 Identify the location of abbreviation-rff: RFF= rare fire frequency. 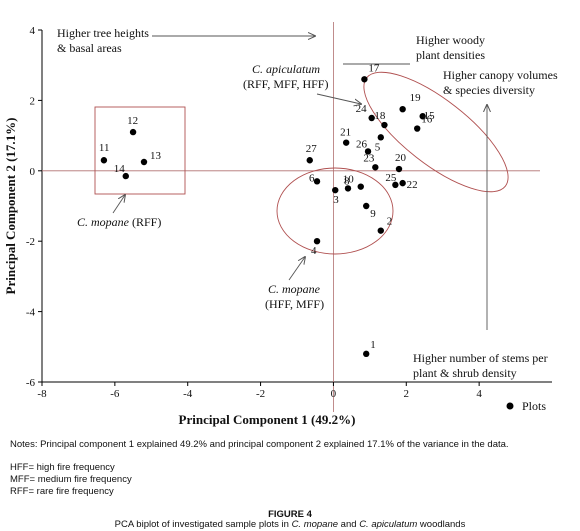
(62, 491).